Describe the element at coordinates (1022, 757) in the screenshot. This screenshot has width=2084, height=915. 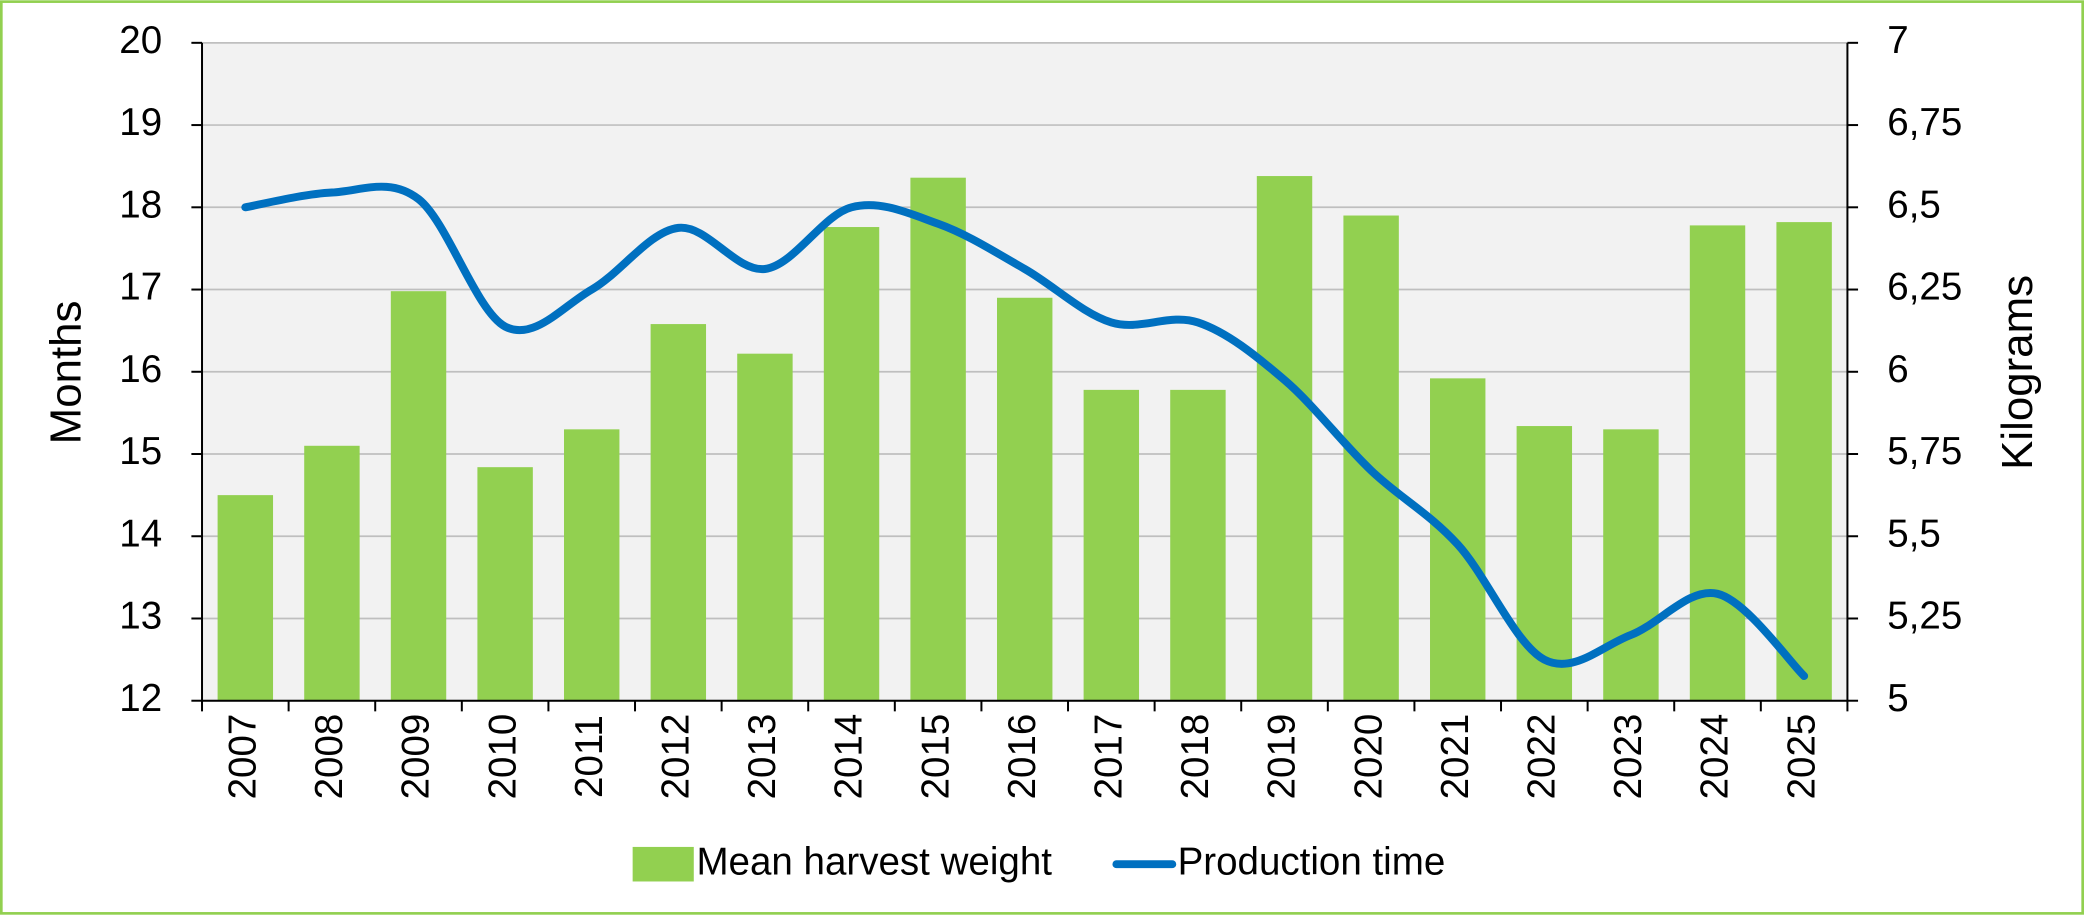
I see `x-tick-label: 2016` at that location.